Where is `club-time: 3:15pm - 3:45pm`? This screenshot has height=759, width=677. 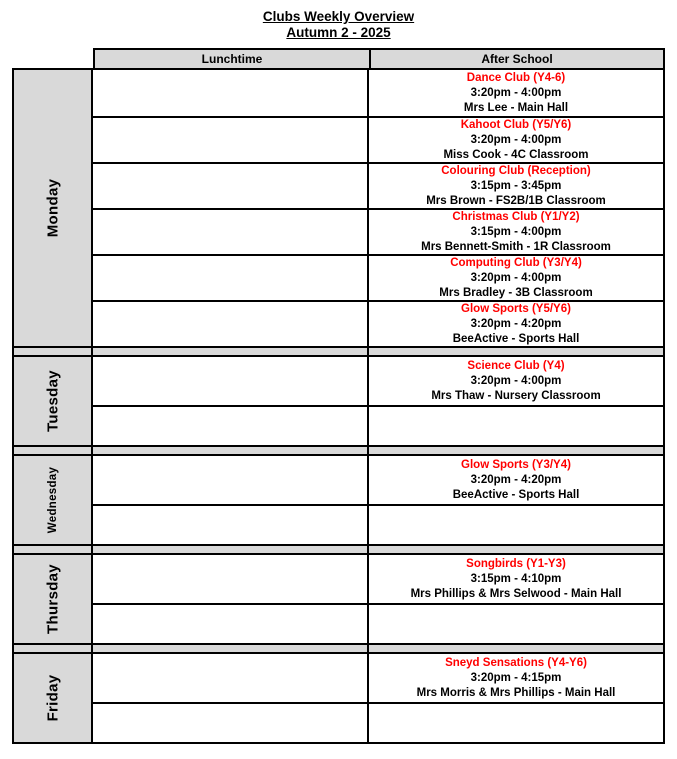 club-time: 3:15pm - 3:45pm is located at coordinates (516, 185).